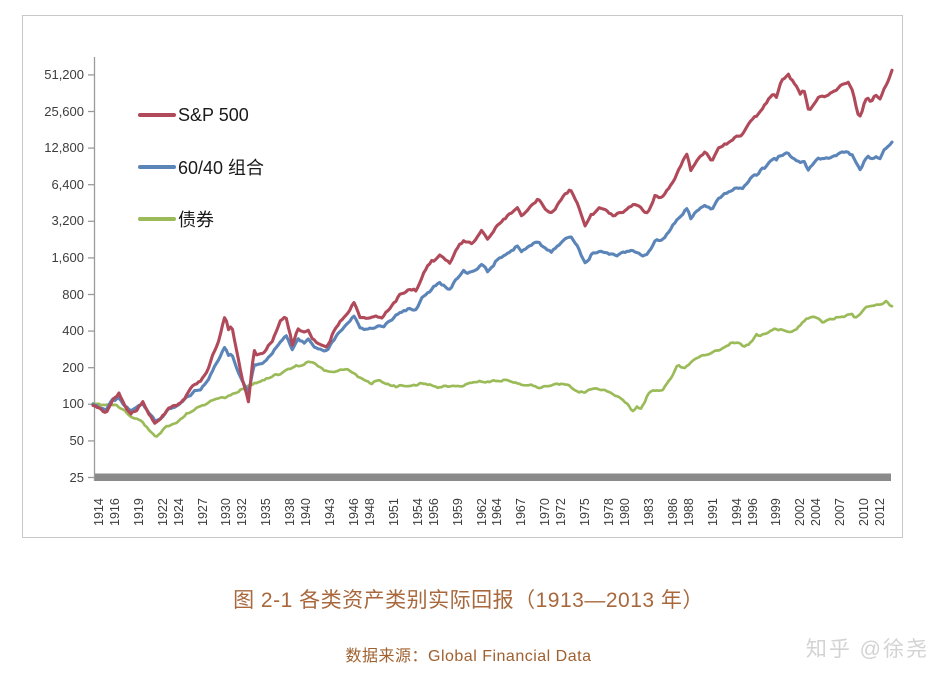 The width and height of the screenshot is (937, 680). I want to click on y-axis-tick-label: 1,600, so click(67, 257).